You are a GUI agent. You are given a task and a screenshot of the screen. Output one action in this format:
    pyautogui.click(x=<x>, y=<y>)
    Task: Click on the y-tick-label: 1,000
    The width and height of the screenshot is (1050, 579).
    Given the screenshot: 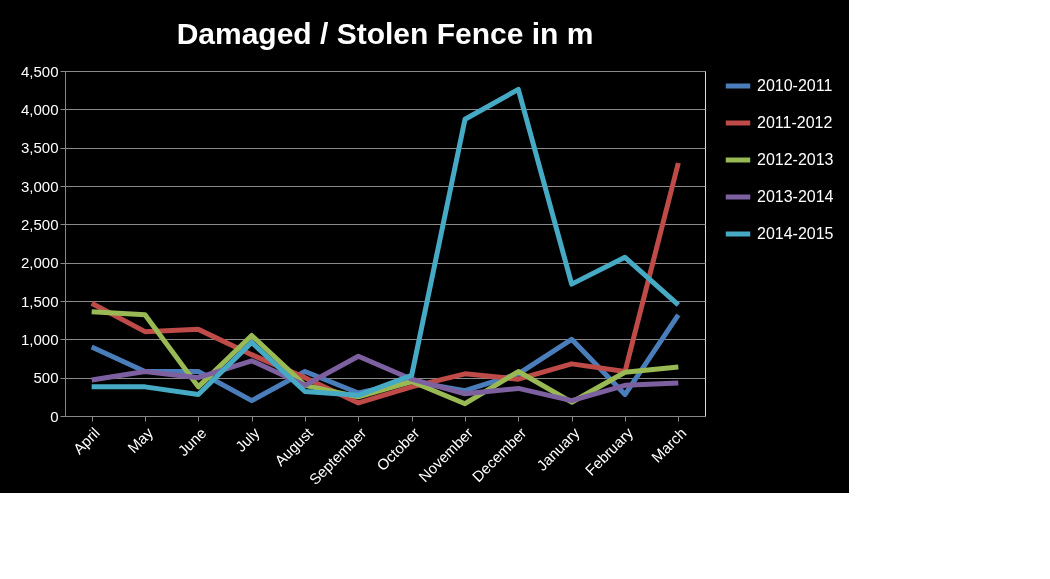 What is the action you would take?
    pyautogui.click(x=39, y=339)
    